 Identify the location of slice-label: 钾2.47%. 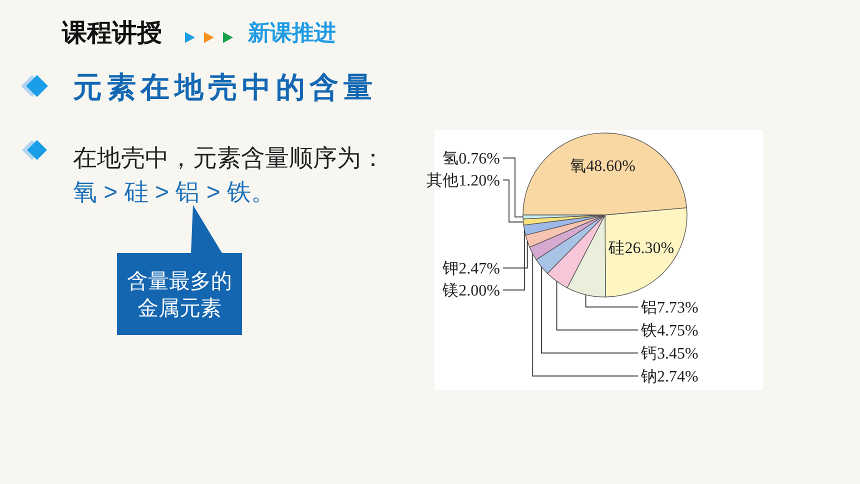
(471, 269).